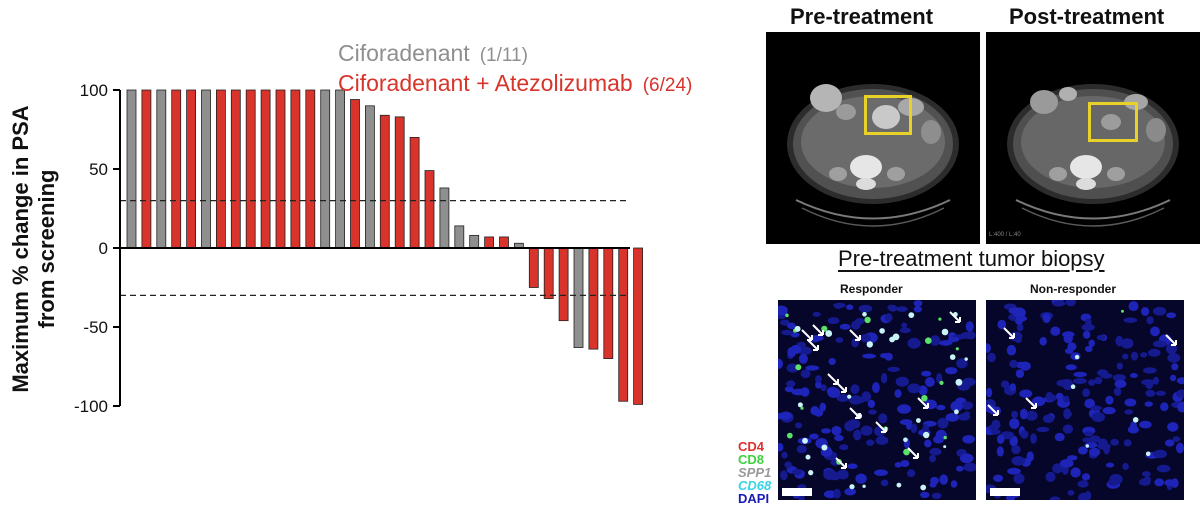  Describe the element at coordinates (1093, 155) in the screenshot. I see `ct-scan-image` at that location.